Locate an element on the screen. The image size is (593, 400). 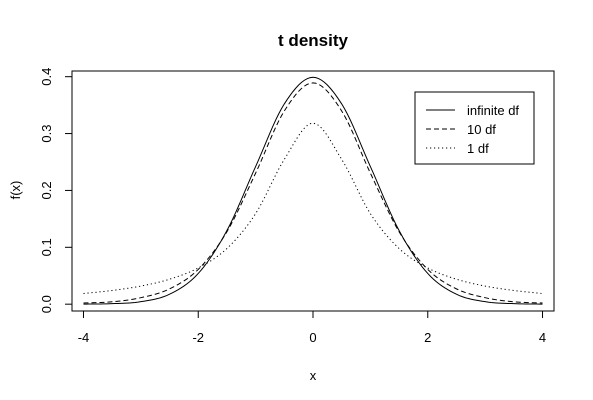
chart-title: t density is located at coordinates (313, 40).